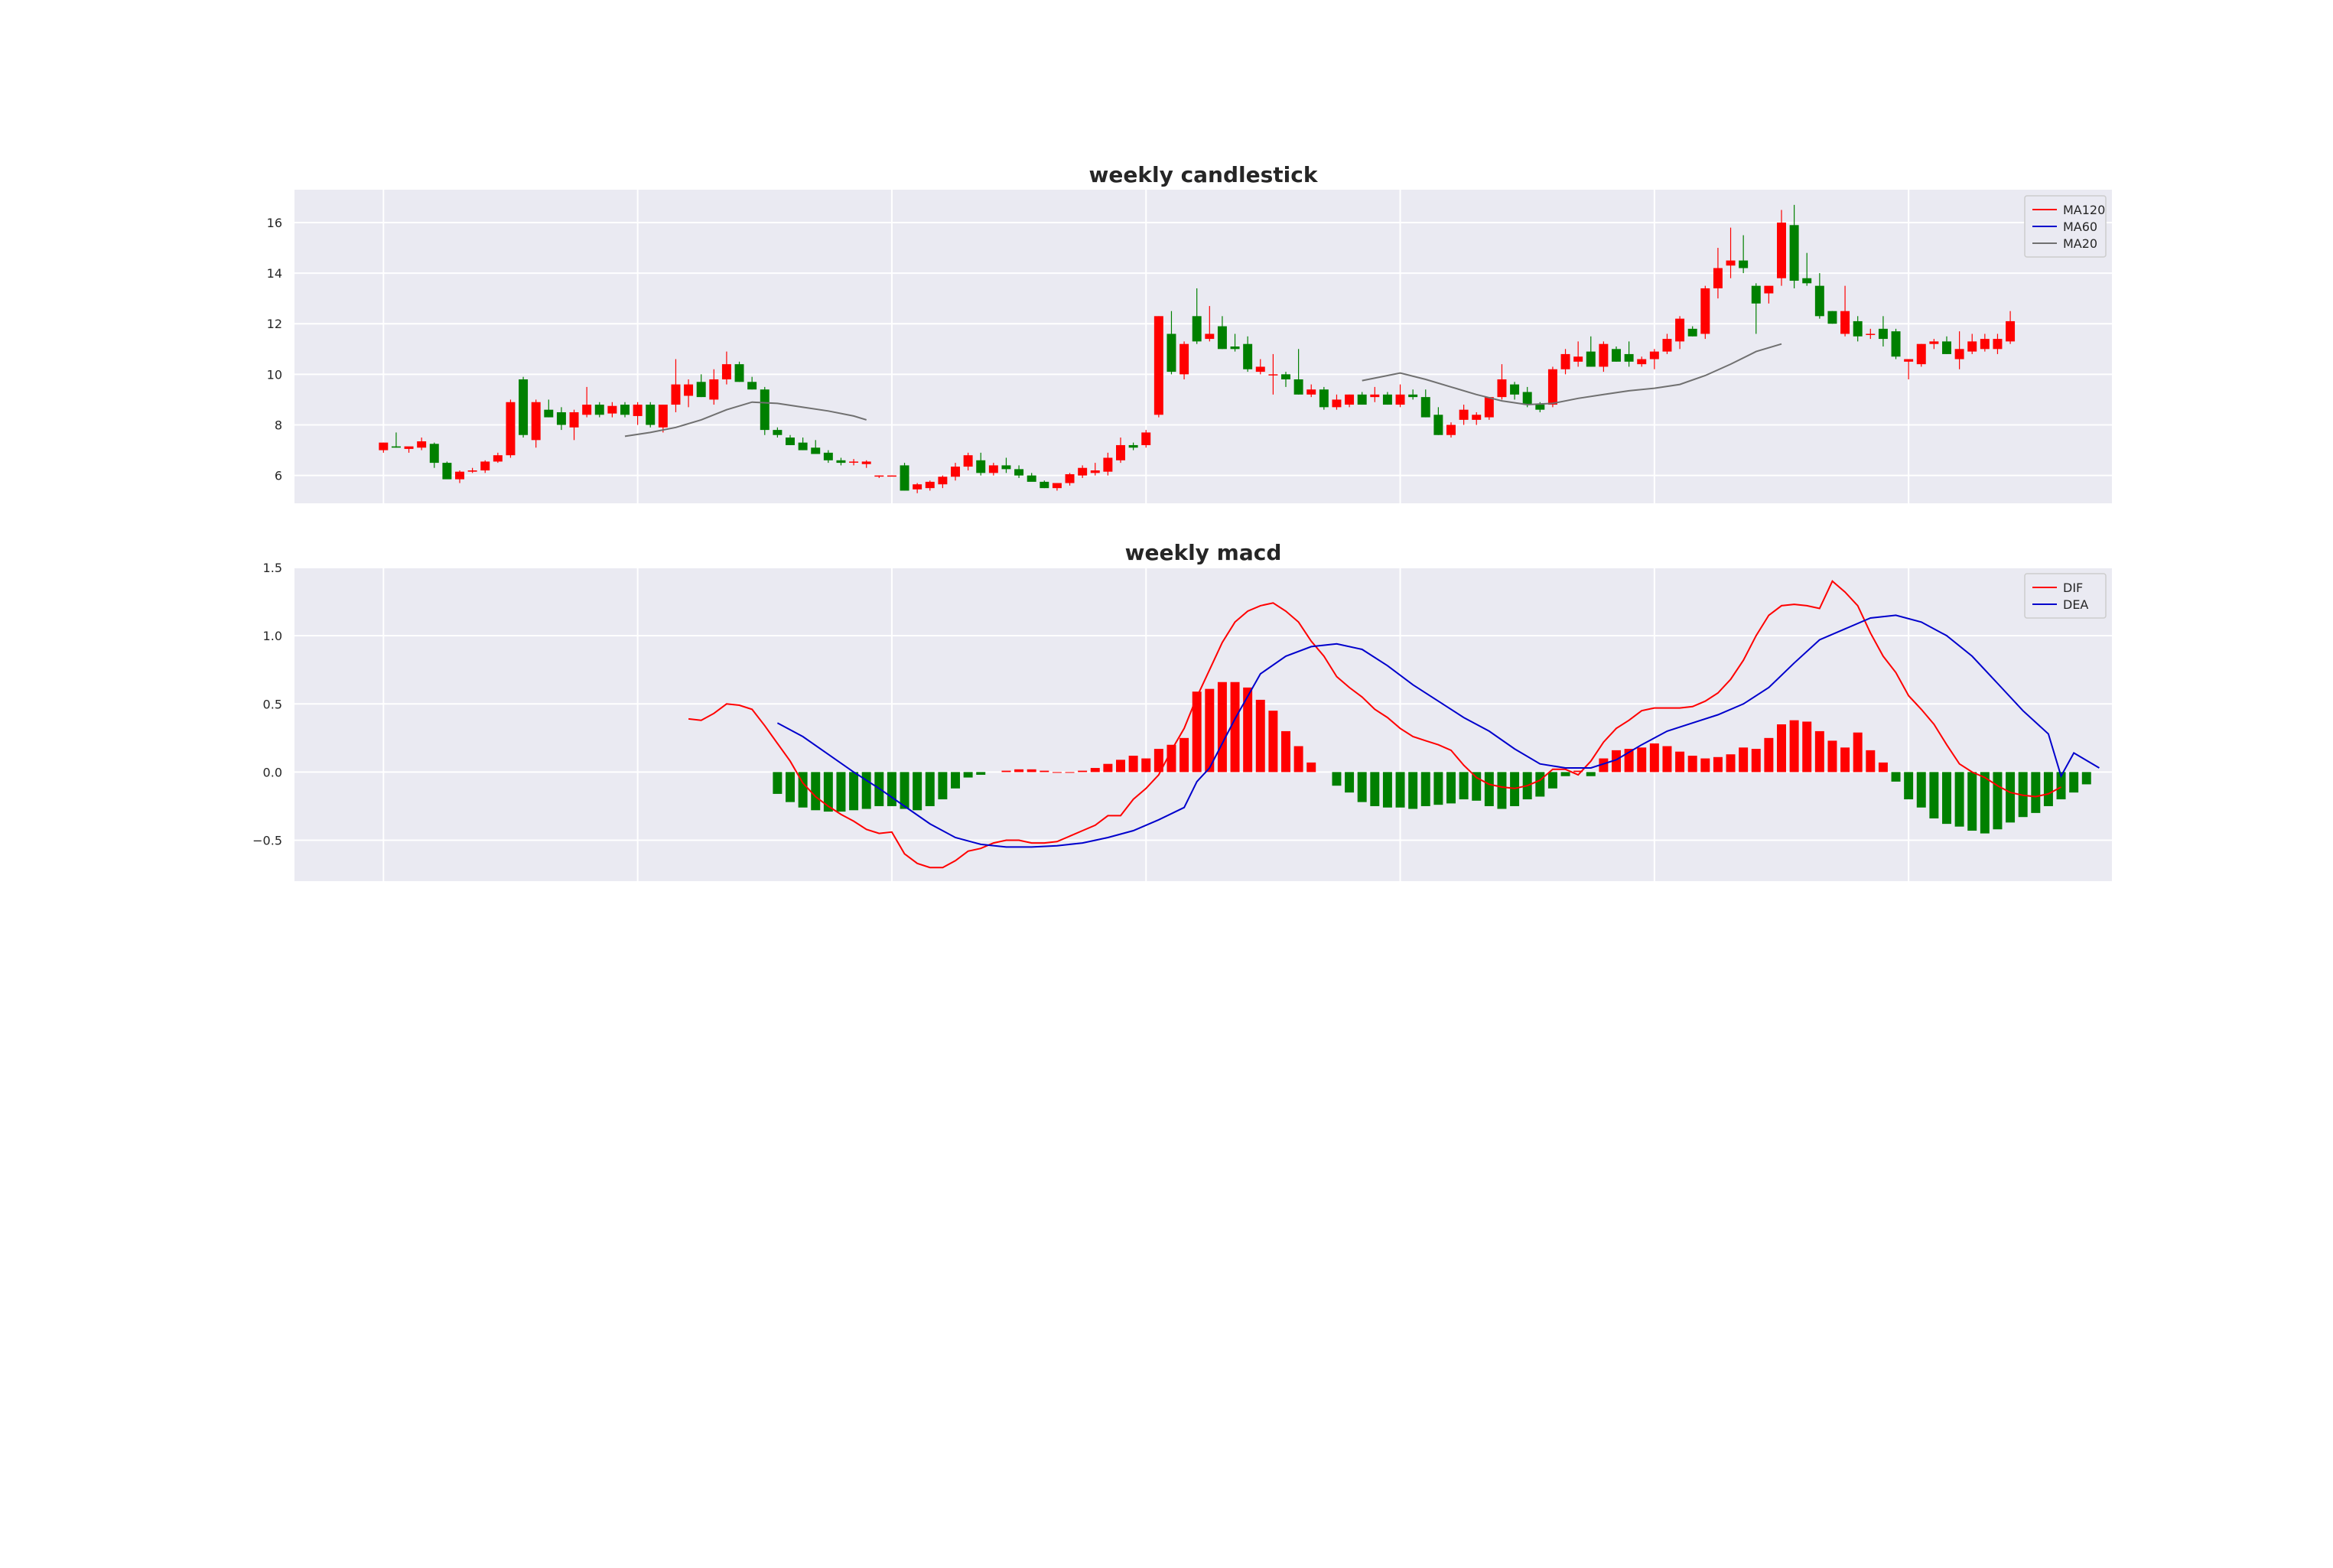 Image resolution: width=2333 pixels, height=1568 pixels. I want to click on candle-legend-label: MA60, so click(2080, 227).